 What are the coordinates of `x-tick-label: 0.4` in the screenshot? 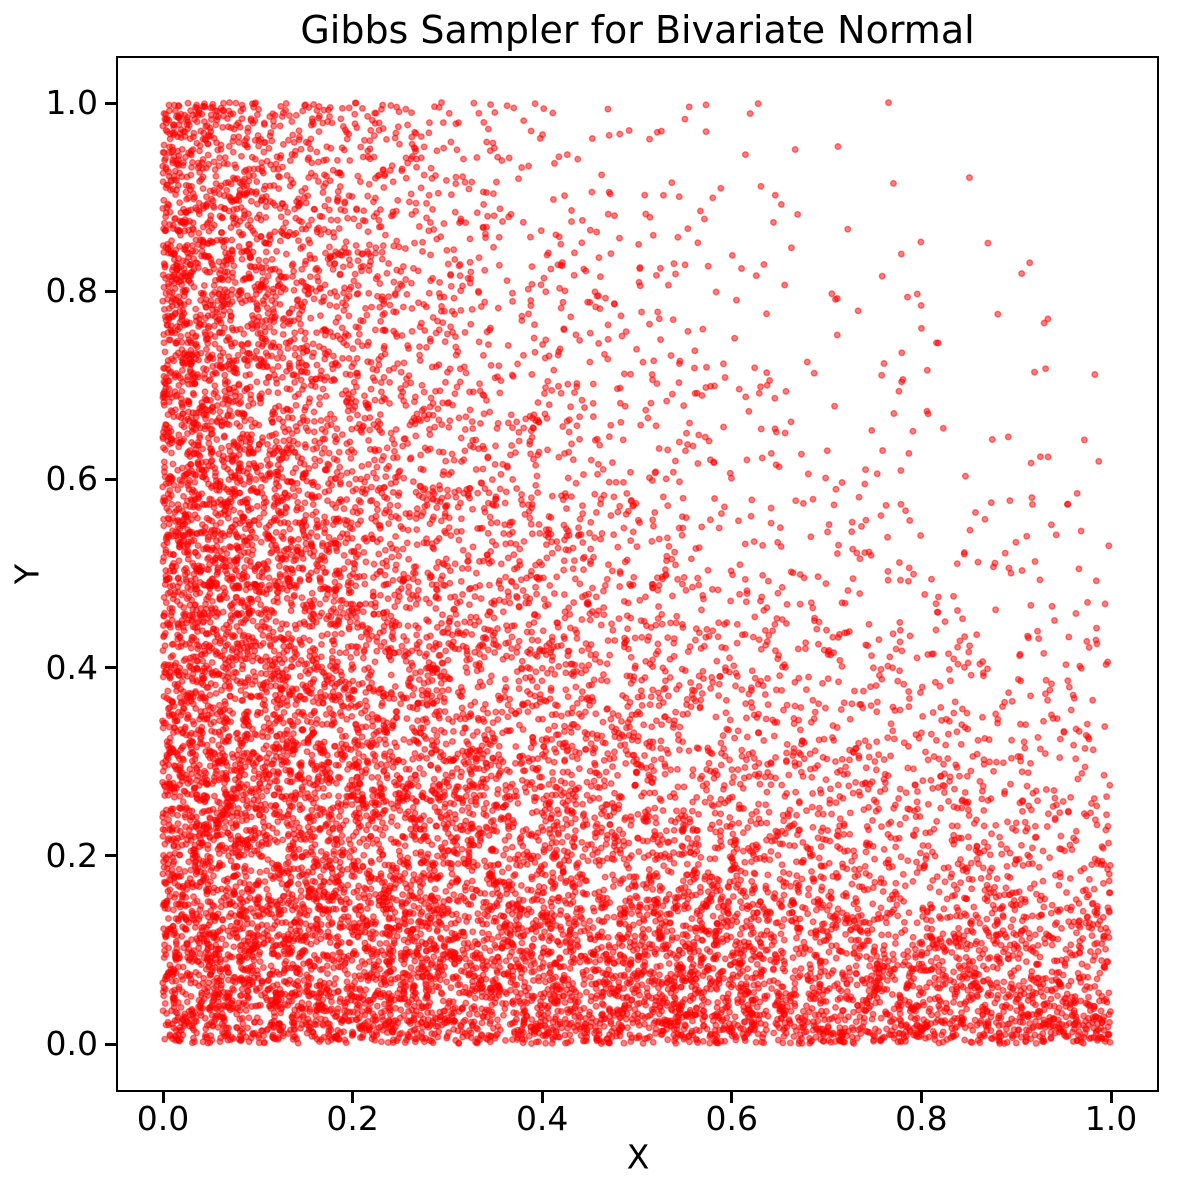 It's located at (542, 1118).